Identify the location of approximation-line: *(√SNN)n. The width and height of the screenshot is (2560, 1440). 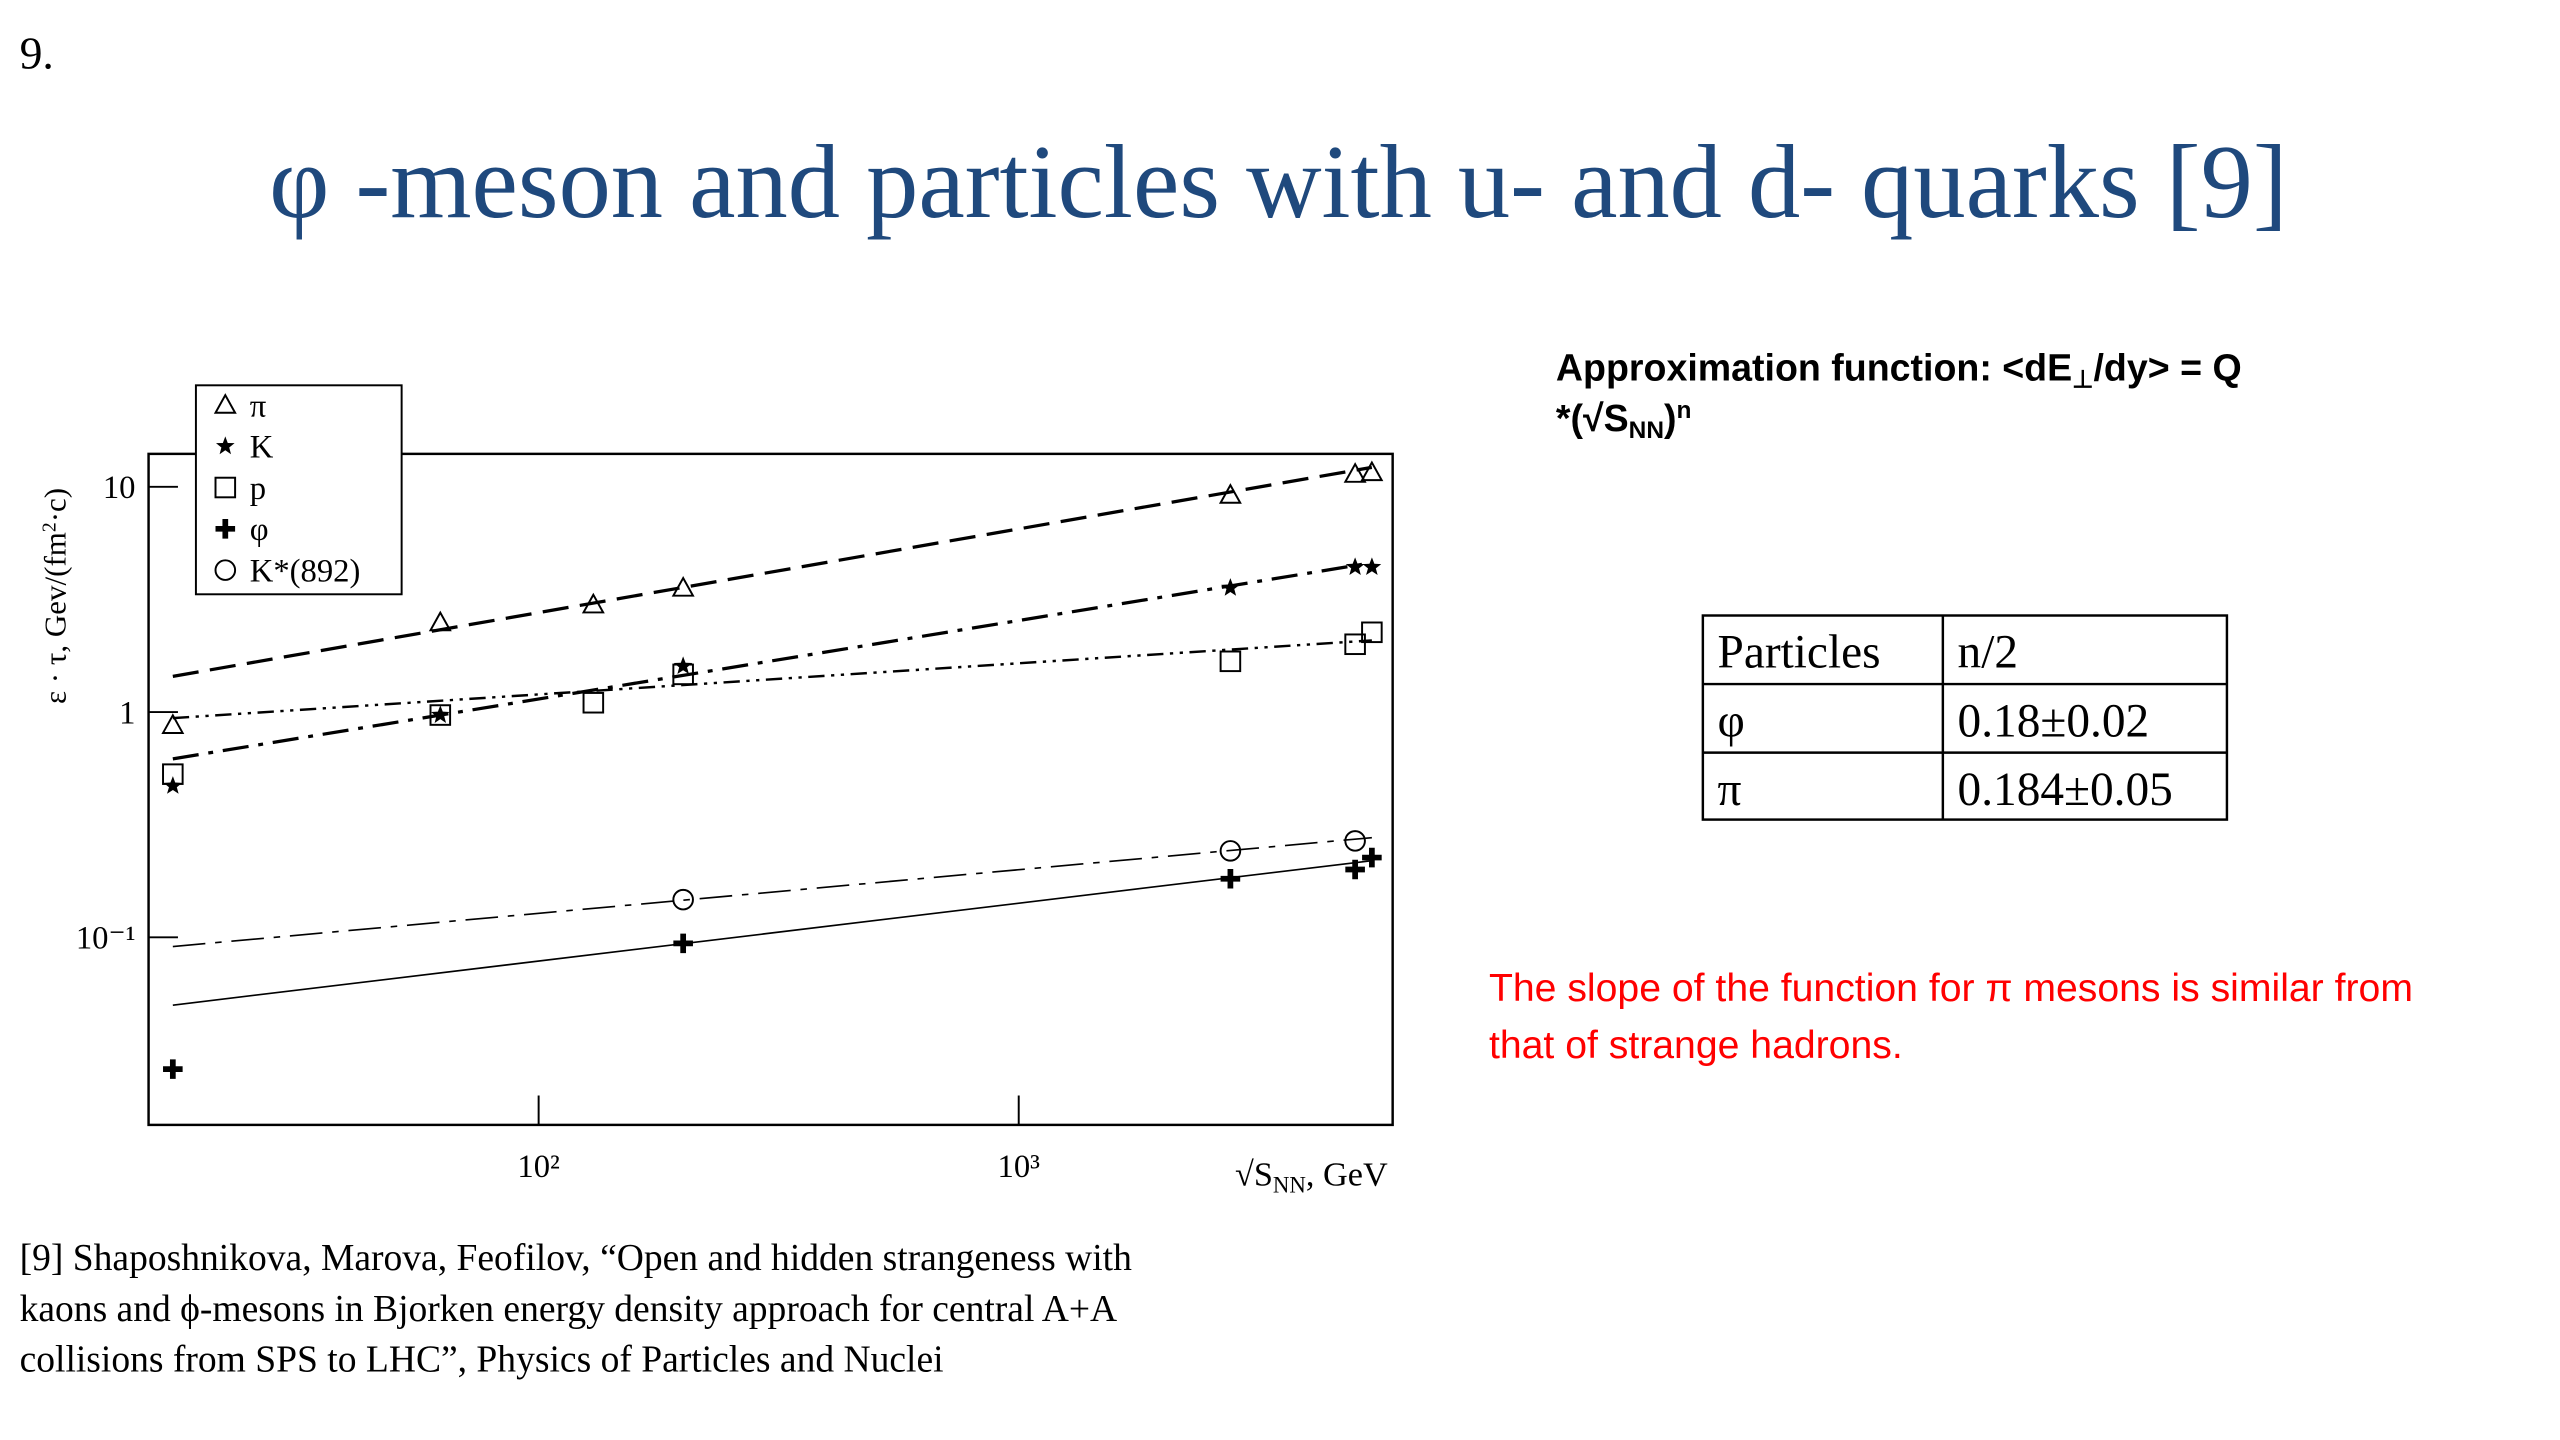
(1624, 421).